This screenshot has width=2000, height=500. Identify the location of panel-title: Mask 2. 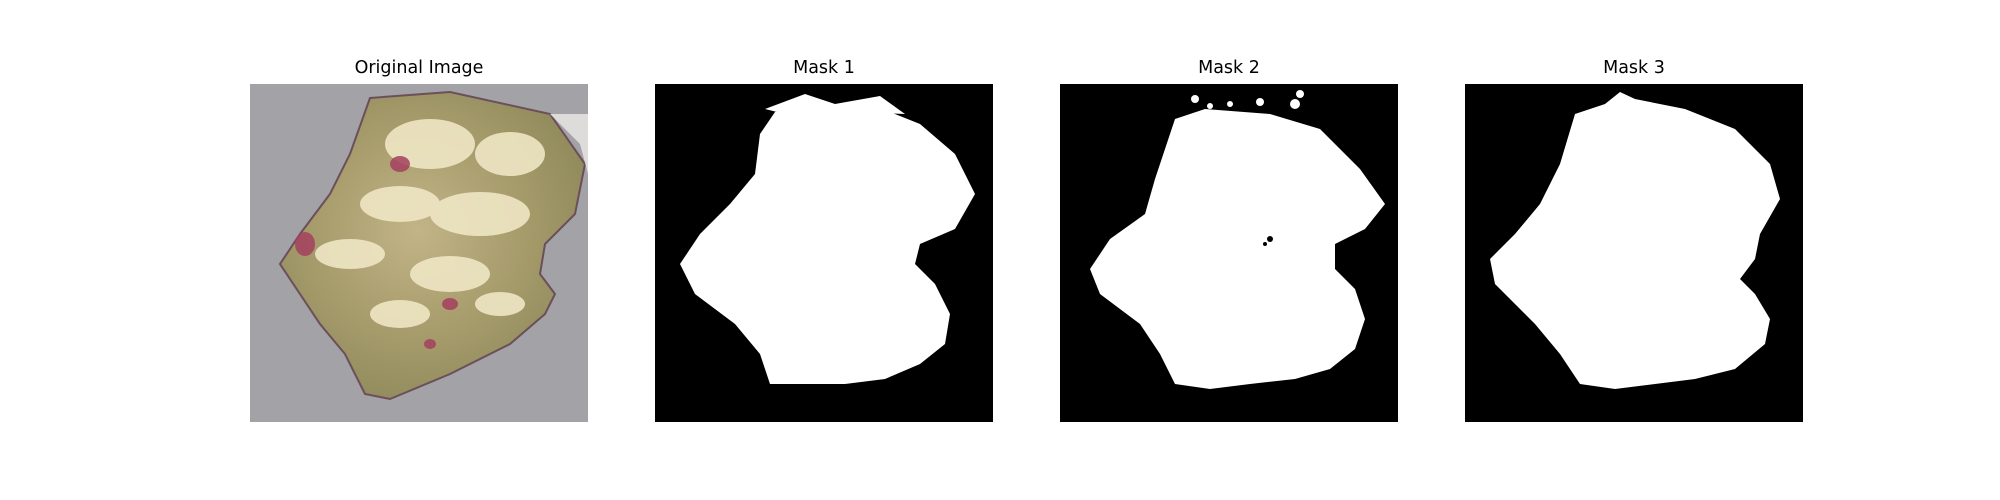
(1229, 68).